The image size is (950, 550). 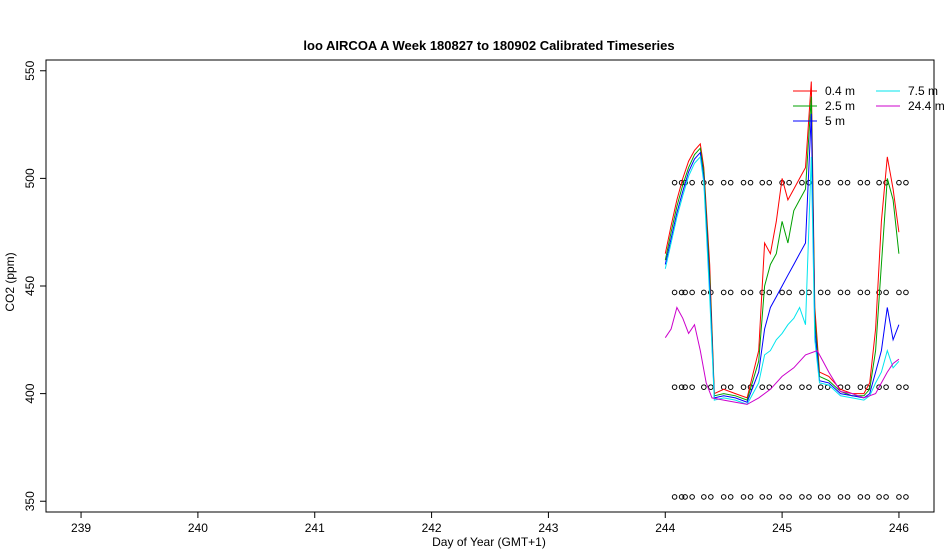 I want to click on legend: 0.4 m2.5 m5 m 7.5 m24.4 m, so click(x=869, y=106).